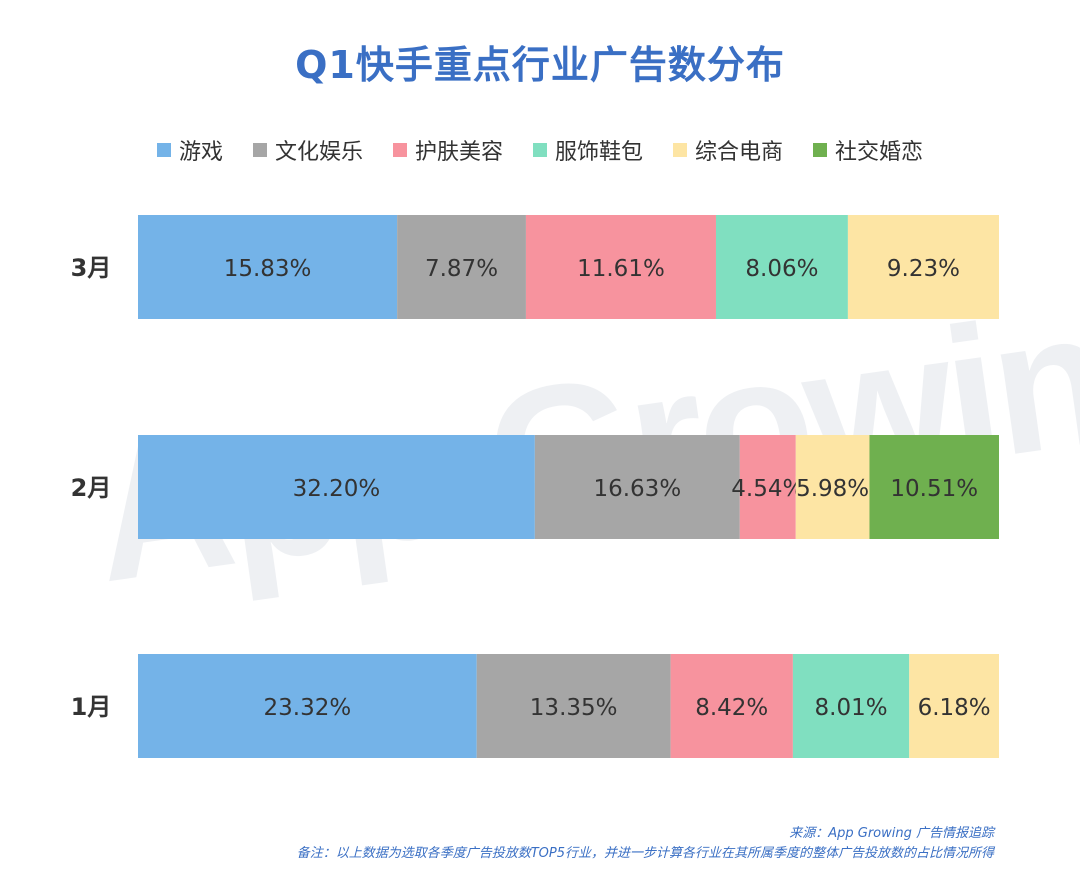  I want to click on legend-item: 服饰鞋包, so click(588, 150).